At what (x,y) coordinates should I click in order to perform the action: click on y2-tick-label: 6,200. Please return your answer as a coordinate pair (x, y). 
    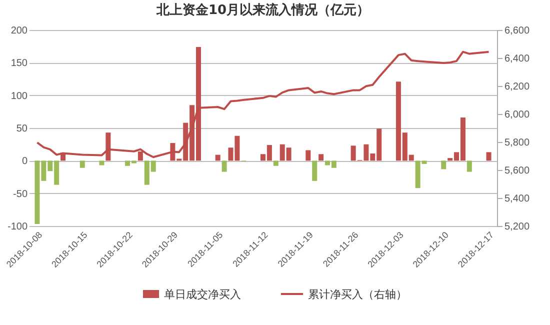
    Looking at the image, I should click on (517, 87).